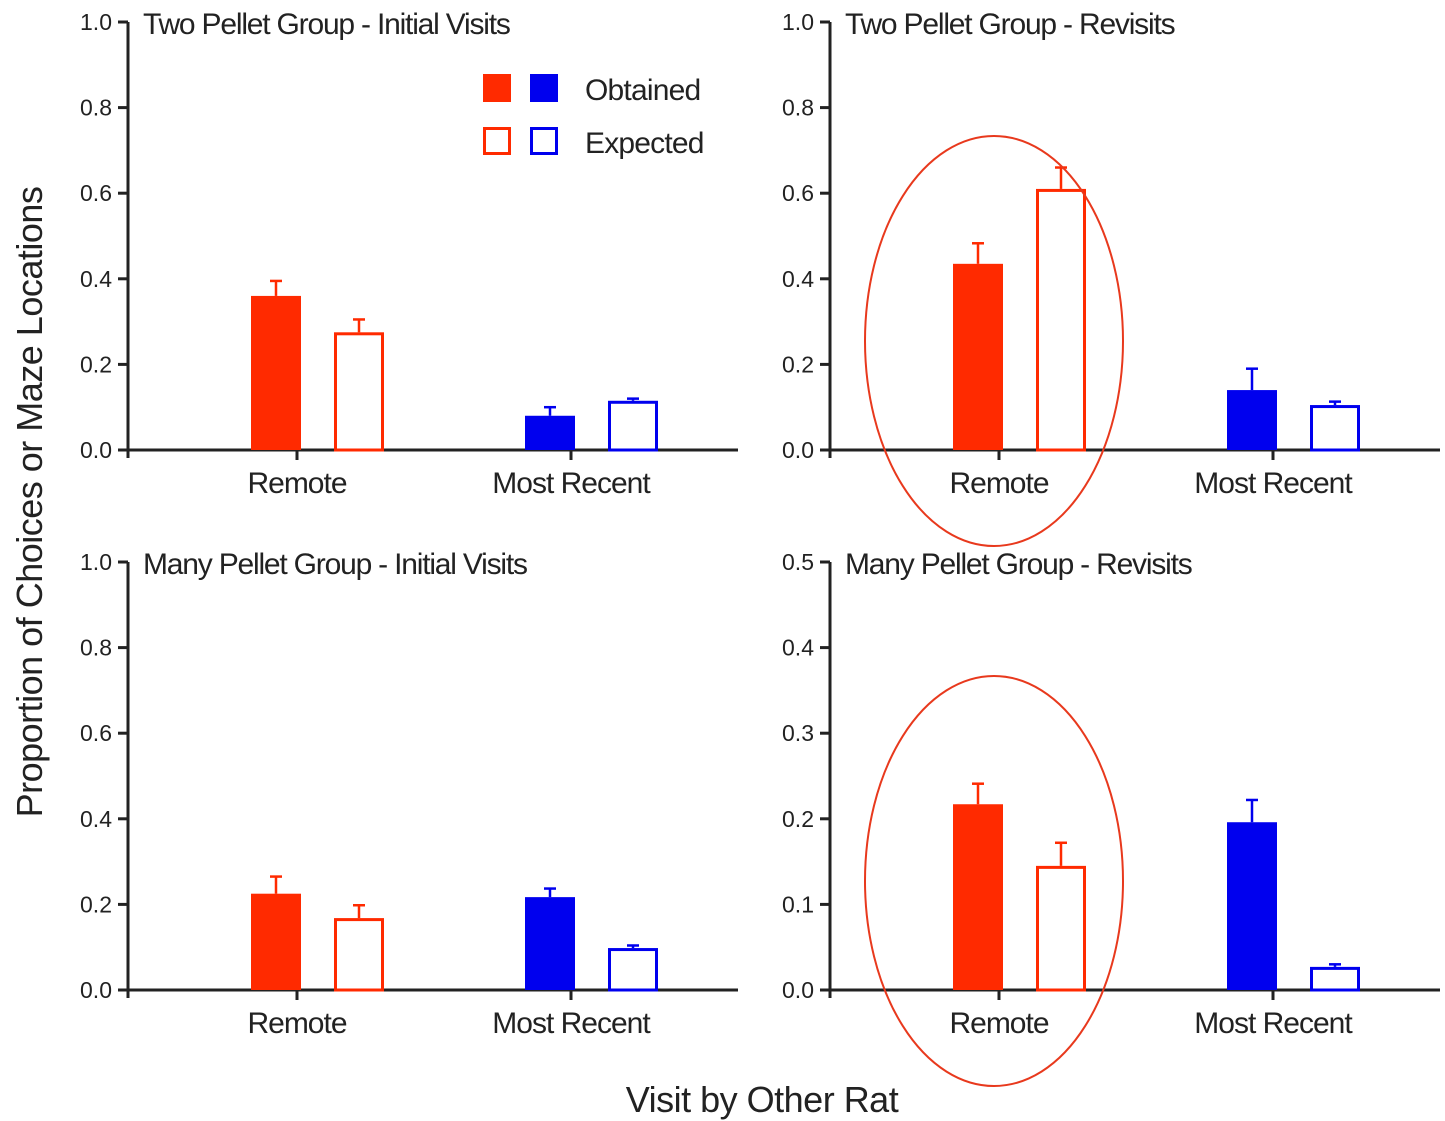  I want to click on panel-title: Two Pellet Group - Initial Visits, so click(326, 24).